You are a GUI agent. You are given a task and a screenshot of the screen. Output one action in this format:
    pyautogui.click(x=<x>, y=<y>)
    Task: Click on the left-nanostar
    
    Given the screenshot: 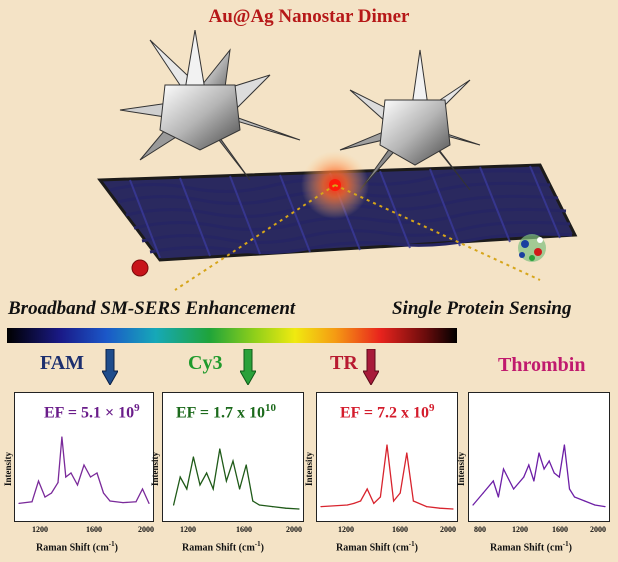 What is the action you would take?
    pyautogui.click(x=210, y=105)
    